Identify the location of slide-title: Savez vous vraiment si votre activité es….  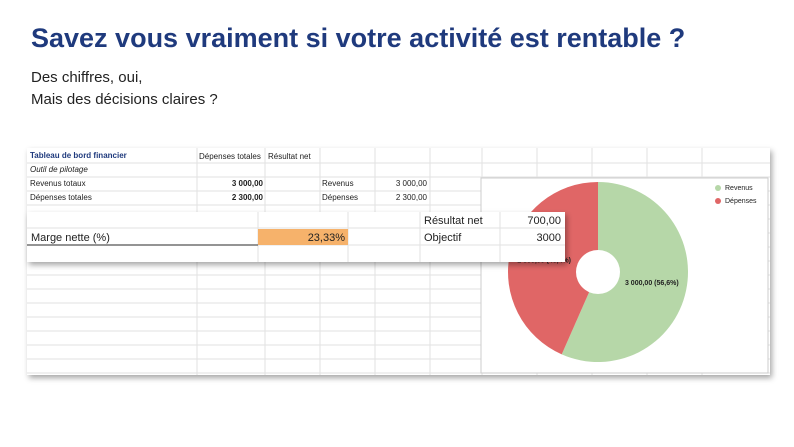
(358, 38).